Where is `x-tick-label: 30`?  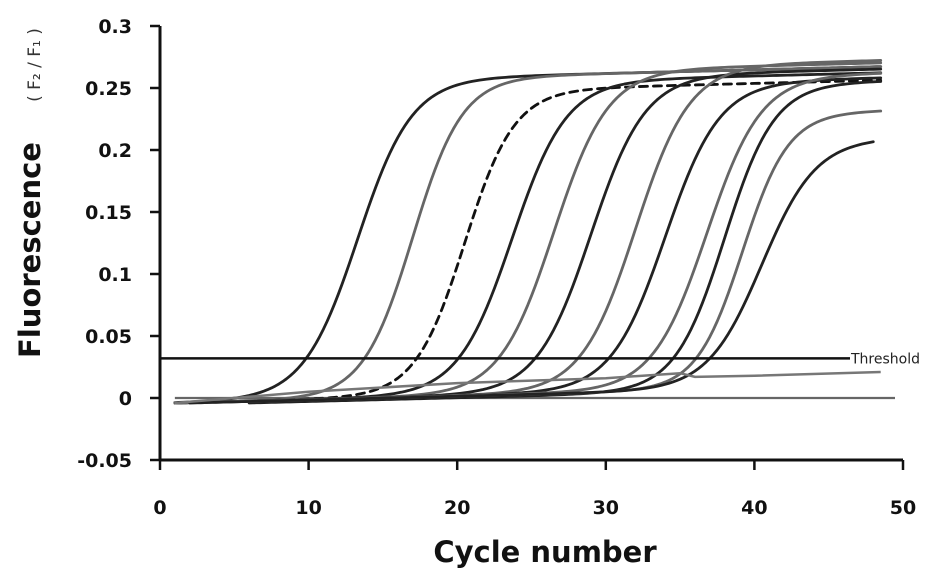 x-tick-label: 30 is located at coordinates (606, 508).